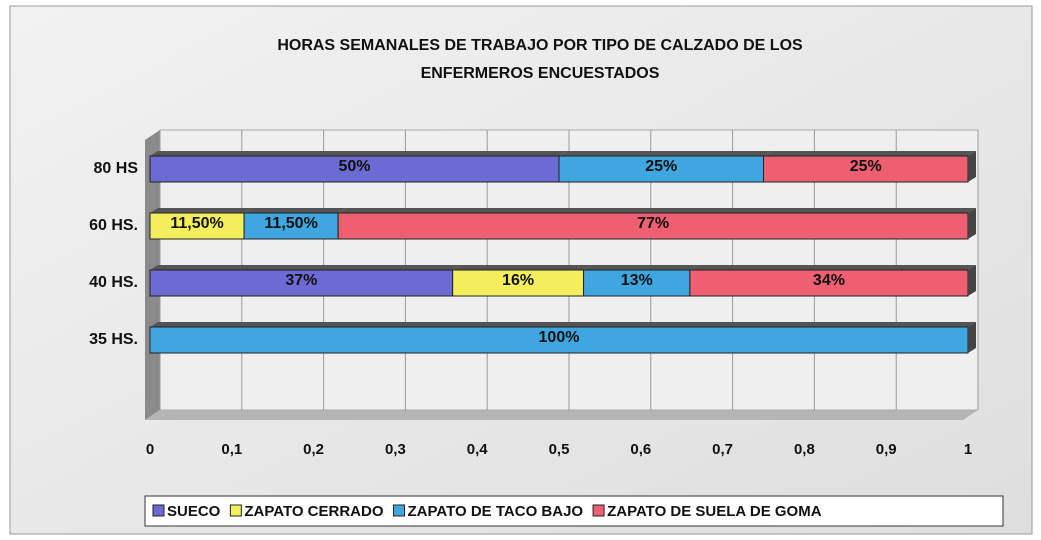 The width and height of the screenshot is (1041, 540). I want to click on x-tick-label: 0,2, so click(313, 449).